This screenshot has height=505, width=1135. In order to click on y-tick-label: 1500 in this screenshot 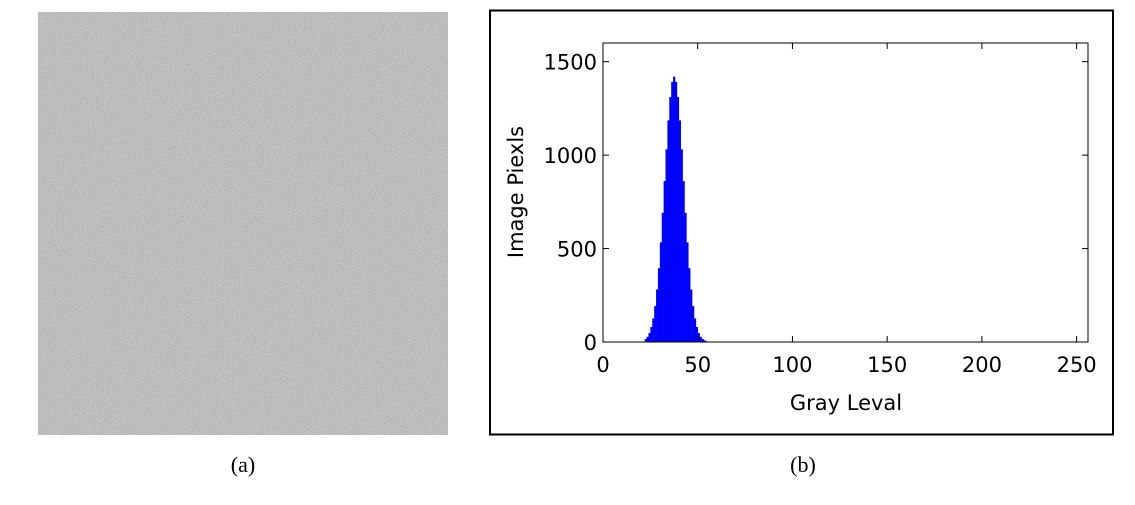, I will do `click(570, 63)`.